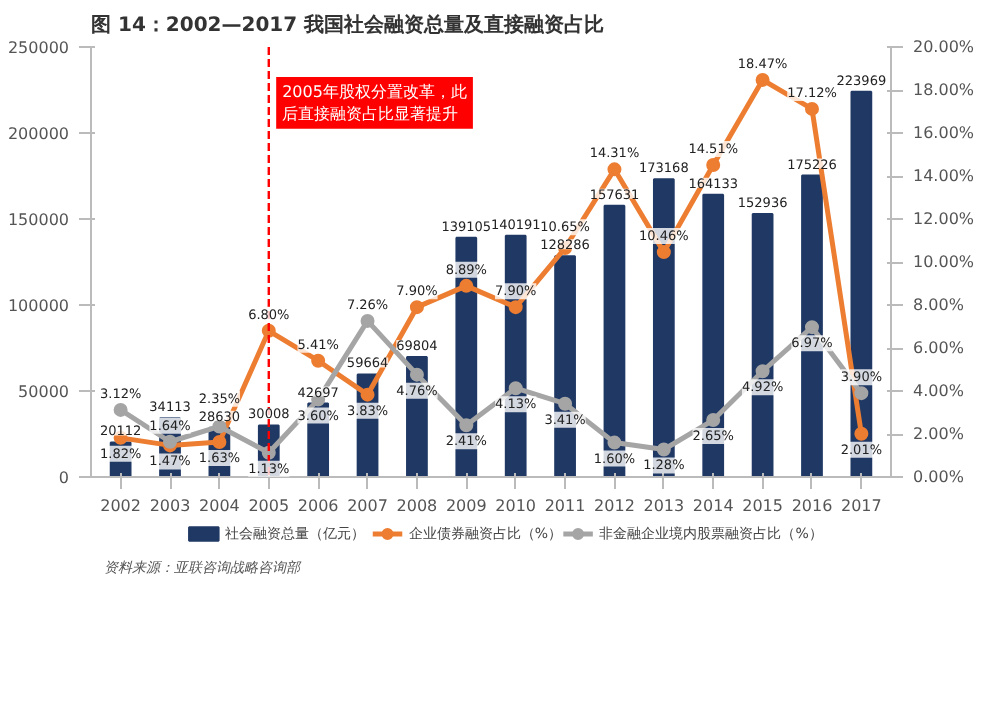  What do you see at coordinates (944, 262) in the screenshot?
I see `y2-tick-label: 10.00%` at bounding box center [944, 262].